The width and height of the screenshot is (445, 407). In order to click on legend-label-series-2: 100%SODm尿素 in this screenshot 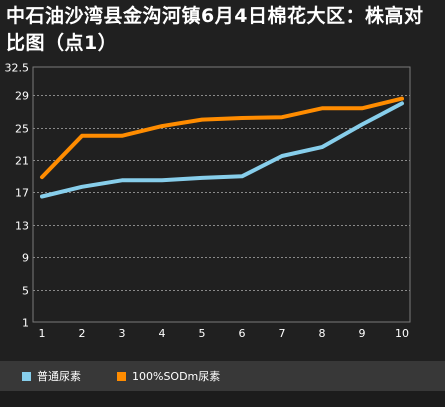, I will do `click(176, 376)`.